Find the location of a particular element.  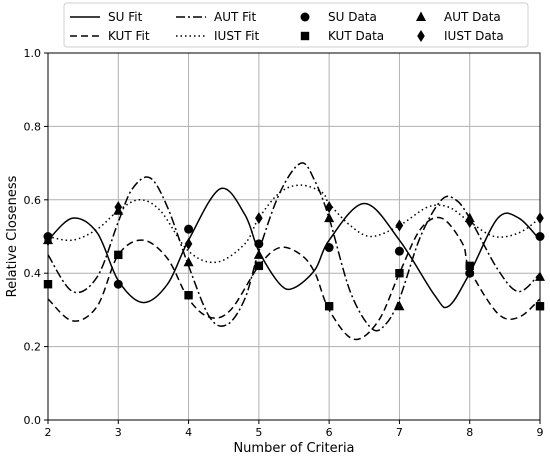

x-tick-label: 4 is located at coordinates (188, 432).